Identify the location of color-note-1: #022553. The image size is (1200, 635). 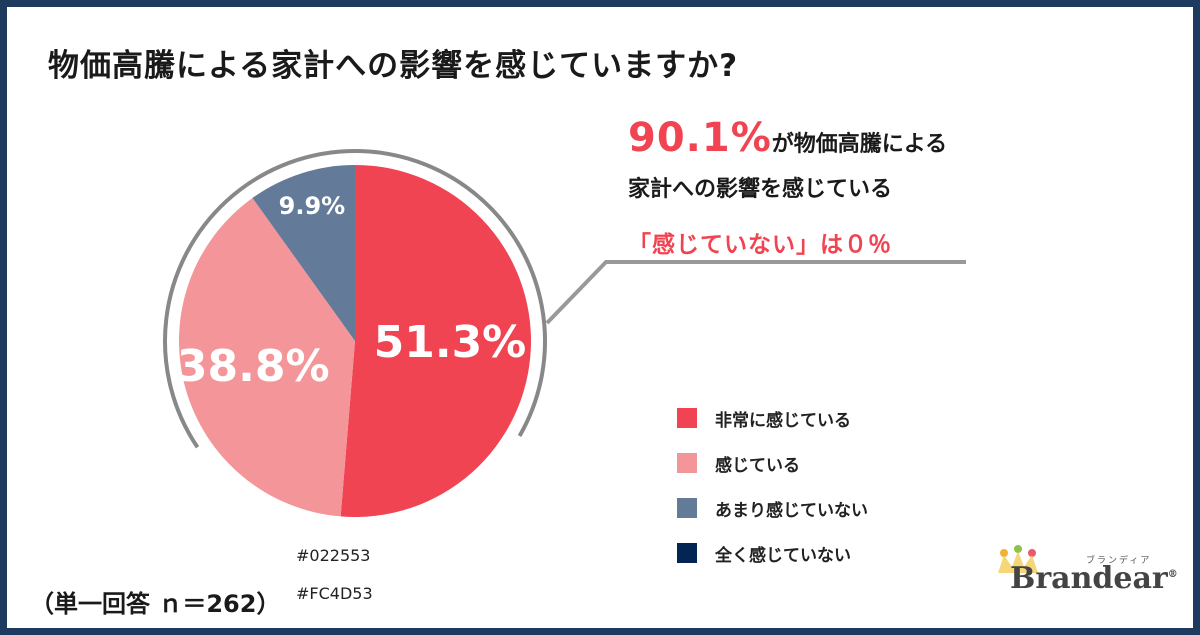
(333, 555).